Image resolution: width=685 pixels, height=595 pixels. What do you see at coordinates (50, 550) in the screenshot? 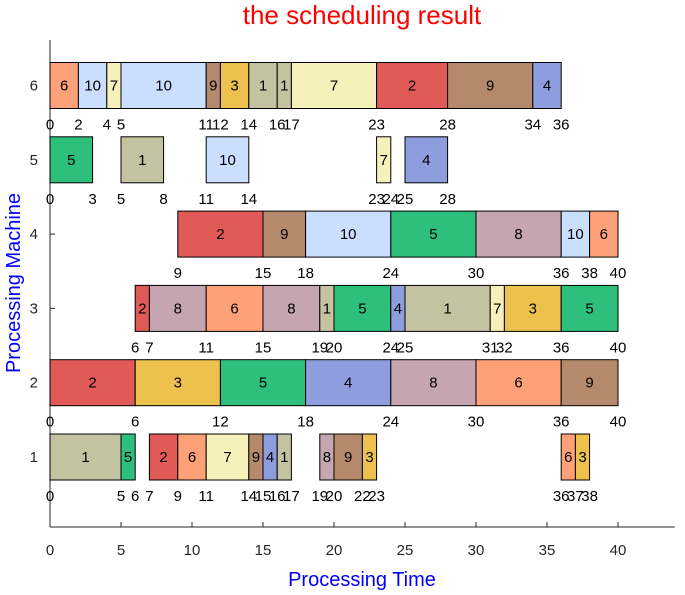
I see `x-tick-label: 0` at bounding box center [50, 550].